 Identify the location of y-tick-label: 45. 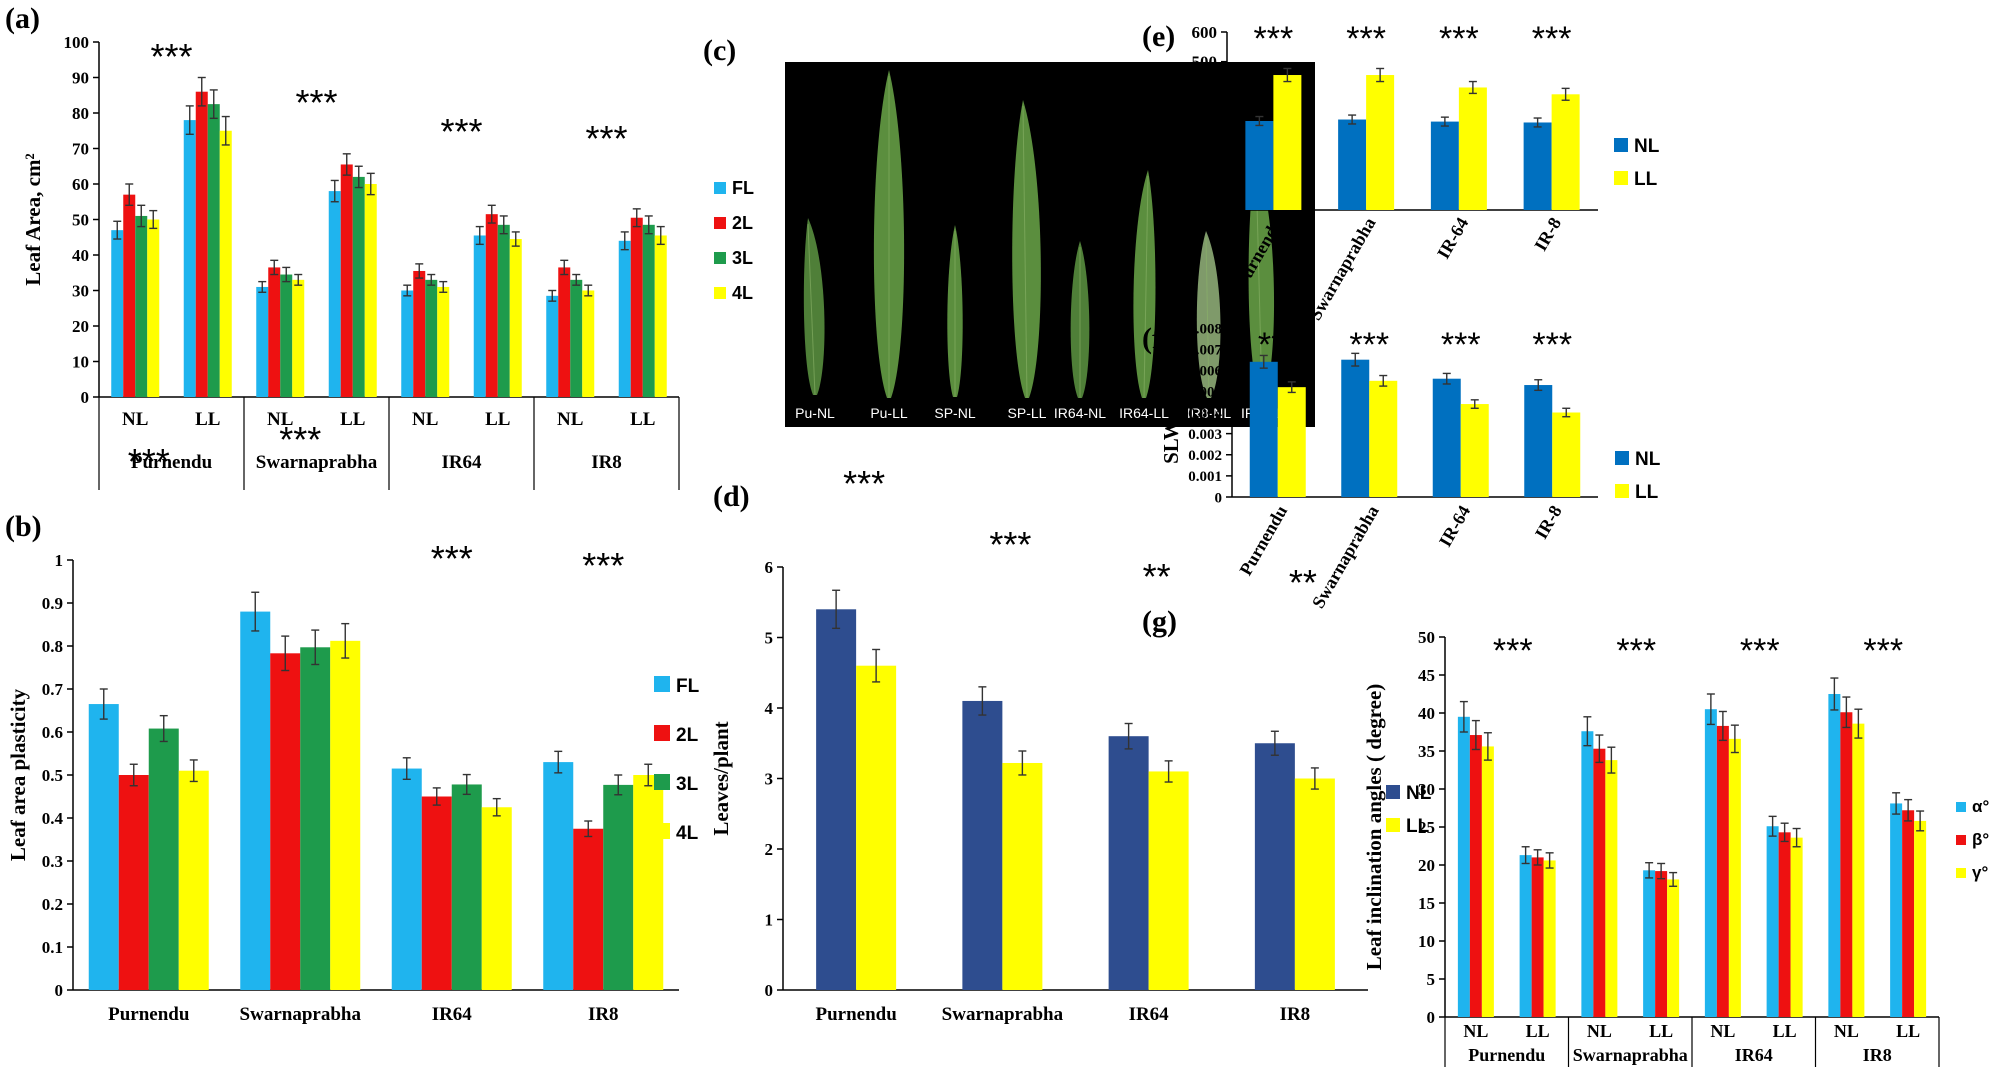
(1426, 675).